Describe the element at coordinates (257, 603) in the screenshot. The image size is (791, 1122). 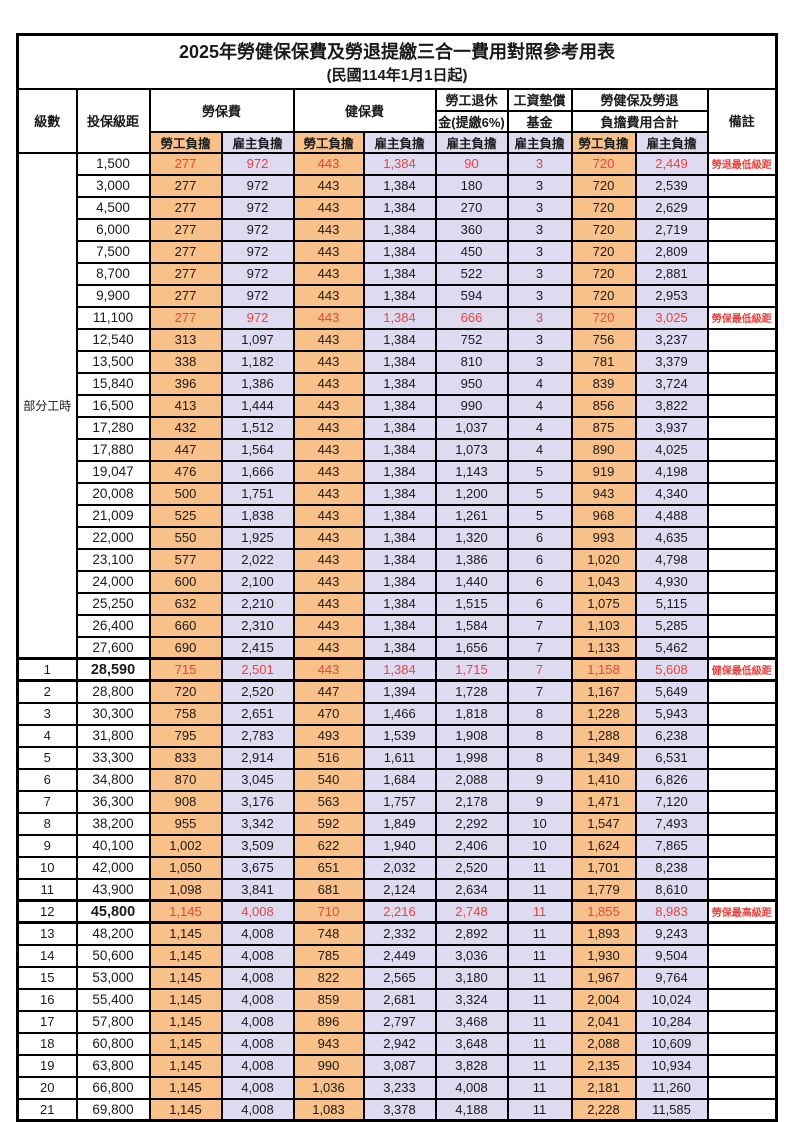
I see `cell-labor-employer: 2,210` at that location.